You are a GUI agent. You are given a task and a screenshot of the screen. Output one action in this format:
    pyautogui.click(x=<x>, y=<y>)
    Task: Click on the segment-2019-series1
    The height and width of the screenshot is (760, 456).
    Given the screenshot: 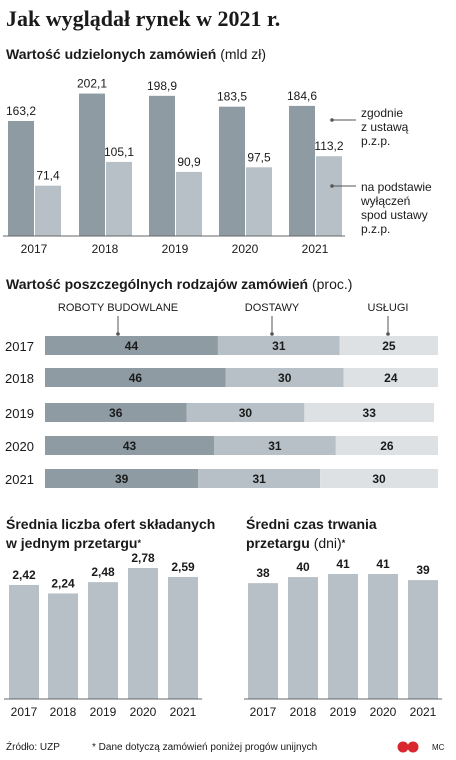 What is the action you would take?
    pyautogui.click(x=116, y=412)
    